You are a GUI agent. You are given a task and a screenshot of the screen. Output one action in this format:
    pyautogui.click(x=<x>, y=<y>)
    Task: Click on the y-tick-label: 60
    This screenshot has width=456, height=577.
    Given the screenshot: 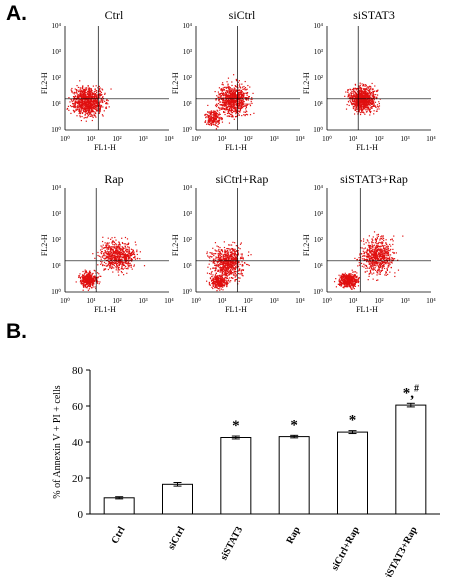 What is the action you would take?
    pyautogui.click(x=78, y=407)
    